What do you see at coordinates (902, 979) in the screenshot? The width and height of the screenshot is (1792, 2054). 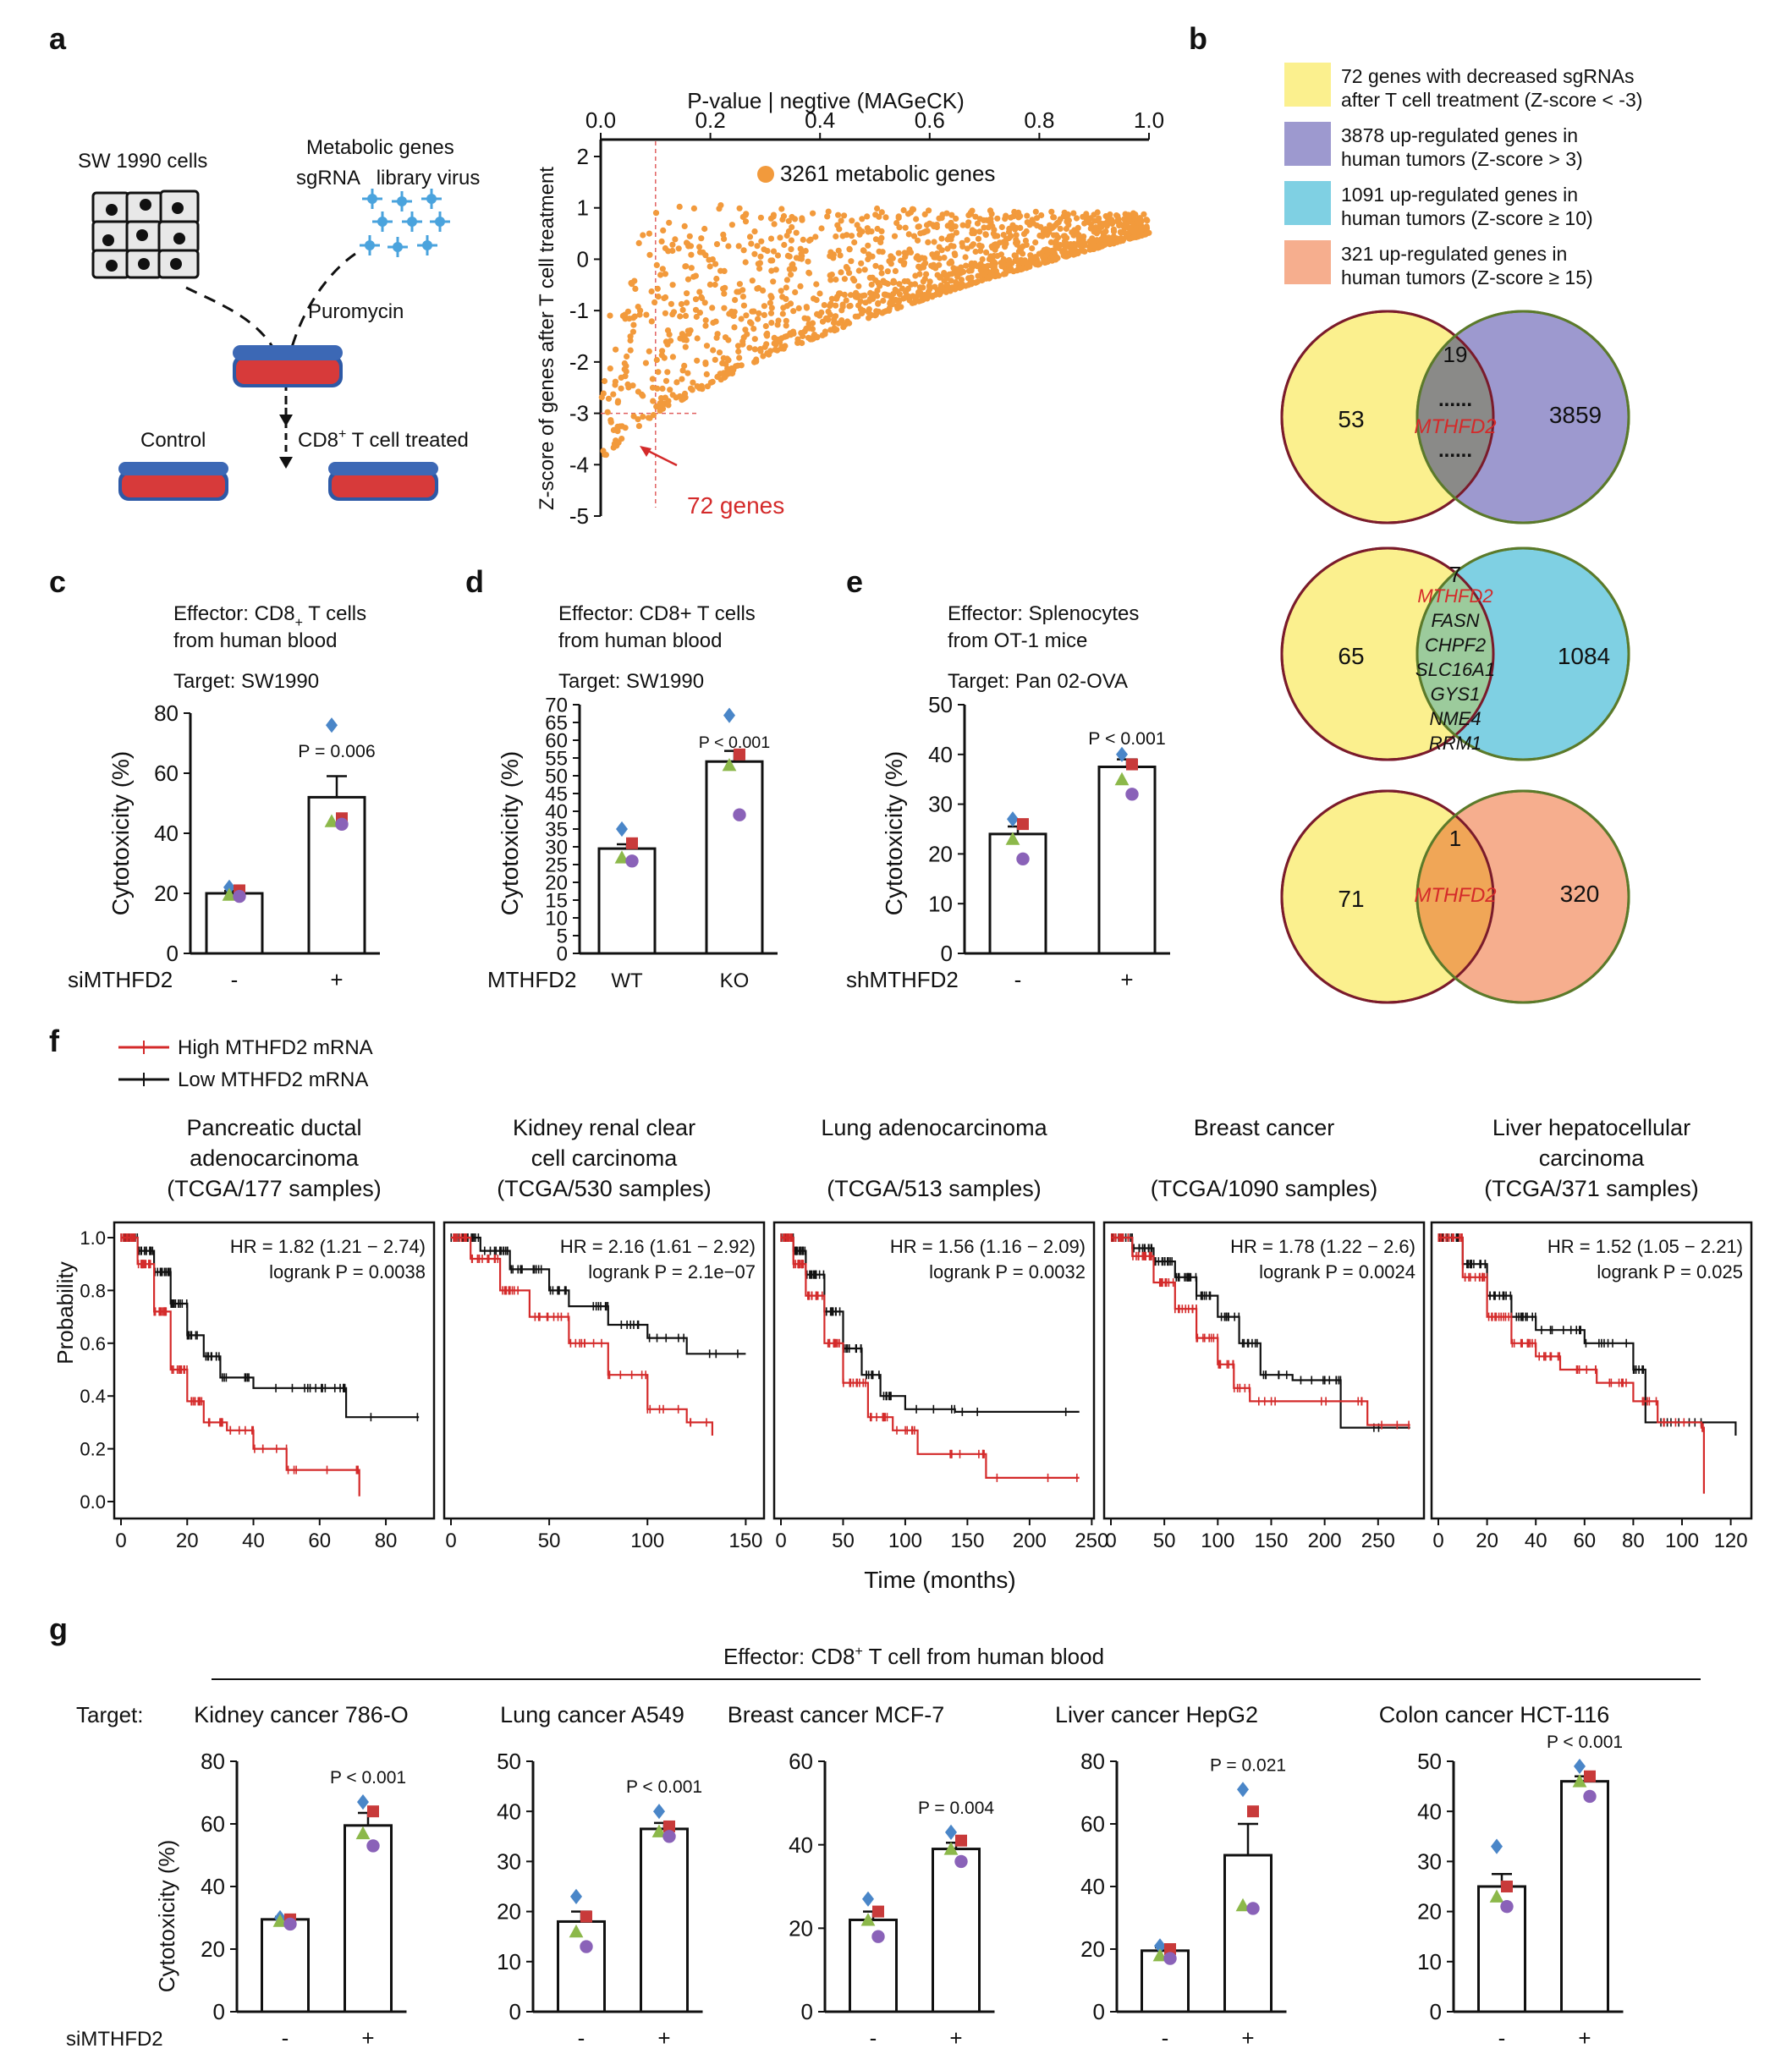 I see `x-label: shMTHFD2` at bounding box center [902, 979].